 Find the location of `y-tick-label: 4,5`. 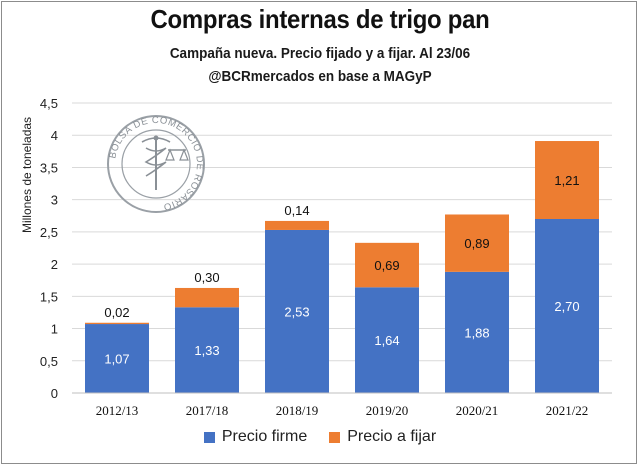

y-tick-label: 4,5 is located at coordinates (49, 103).